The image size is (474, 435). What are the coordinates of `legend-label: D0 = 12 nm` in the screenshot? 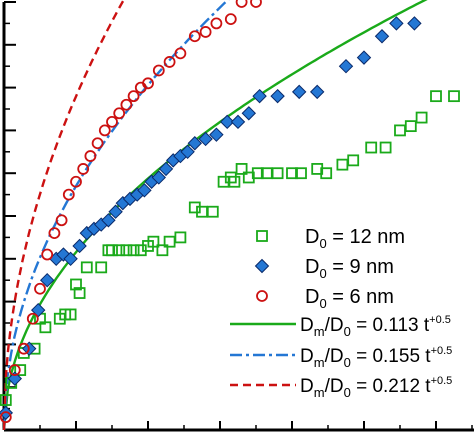 It's located at (355, 238).